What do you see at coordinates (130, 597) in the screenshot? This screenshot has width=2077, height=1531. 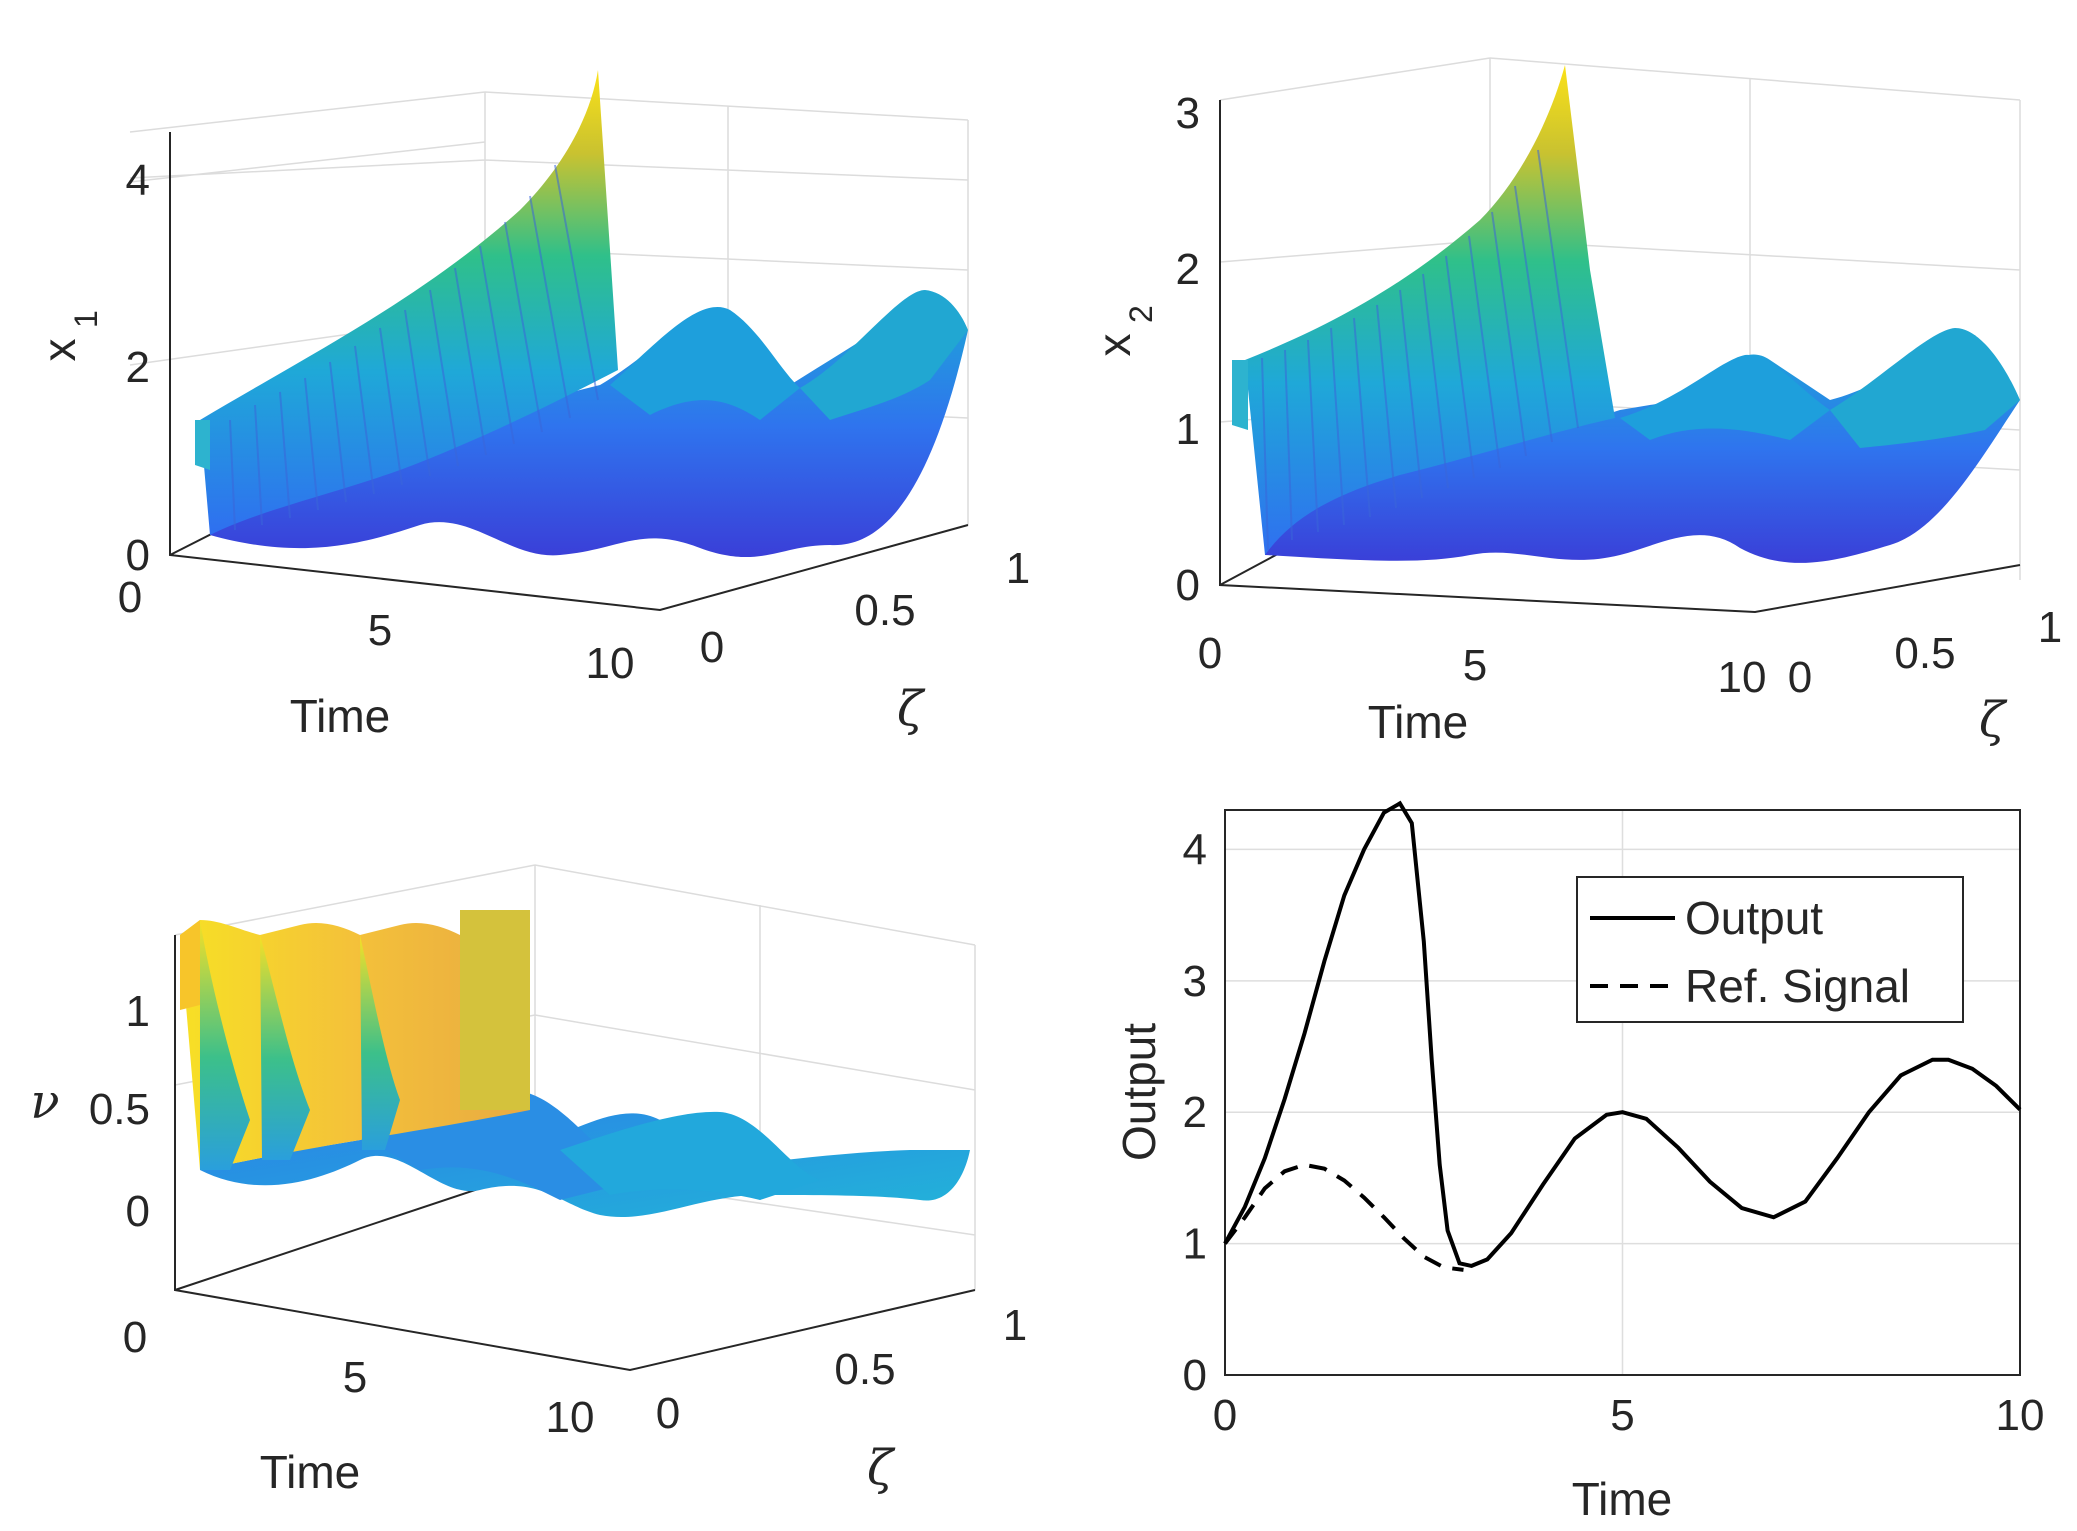 I see `x1-xtick-0: 0` at bounding box center [130, 597].